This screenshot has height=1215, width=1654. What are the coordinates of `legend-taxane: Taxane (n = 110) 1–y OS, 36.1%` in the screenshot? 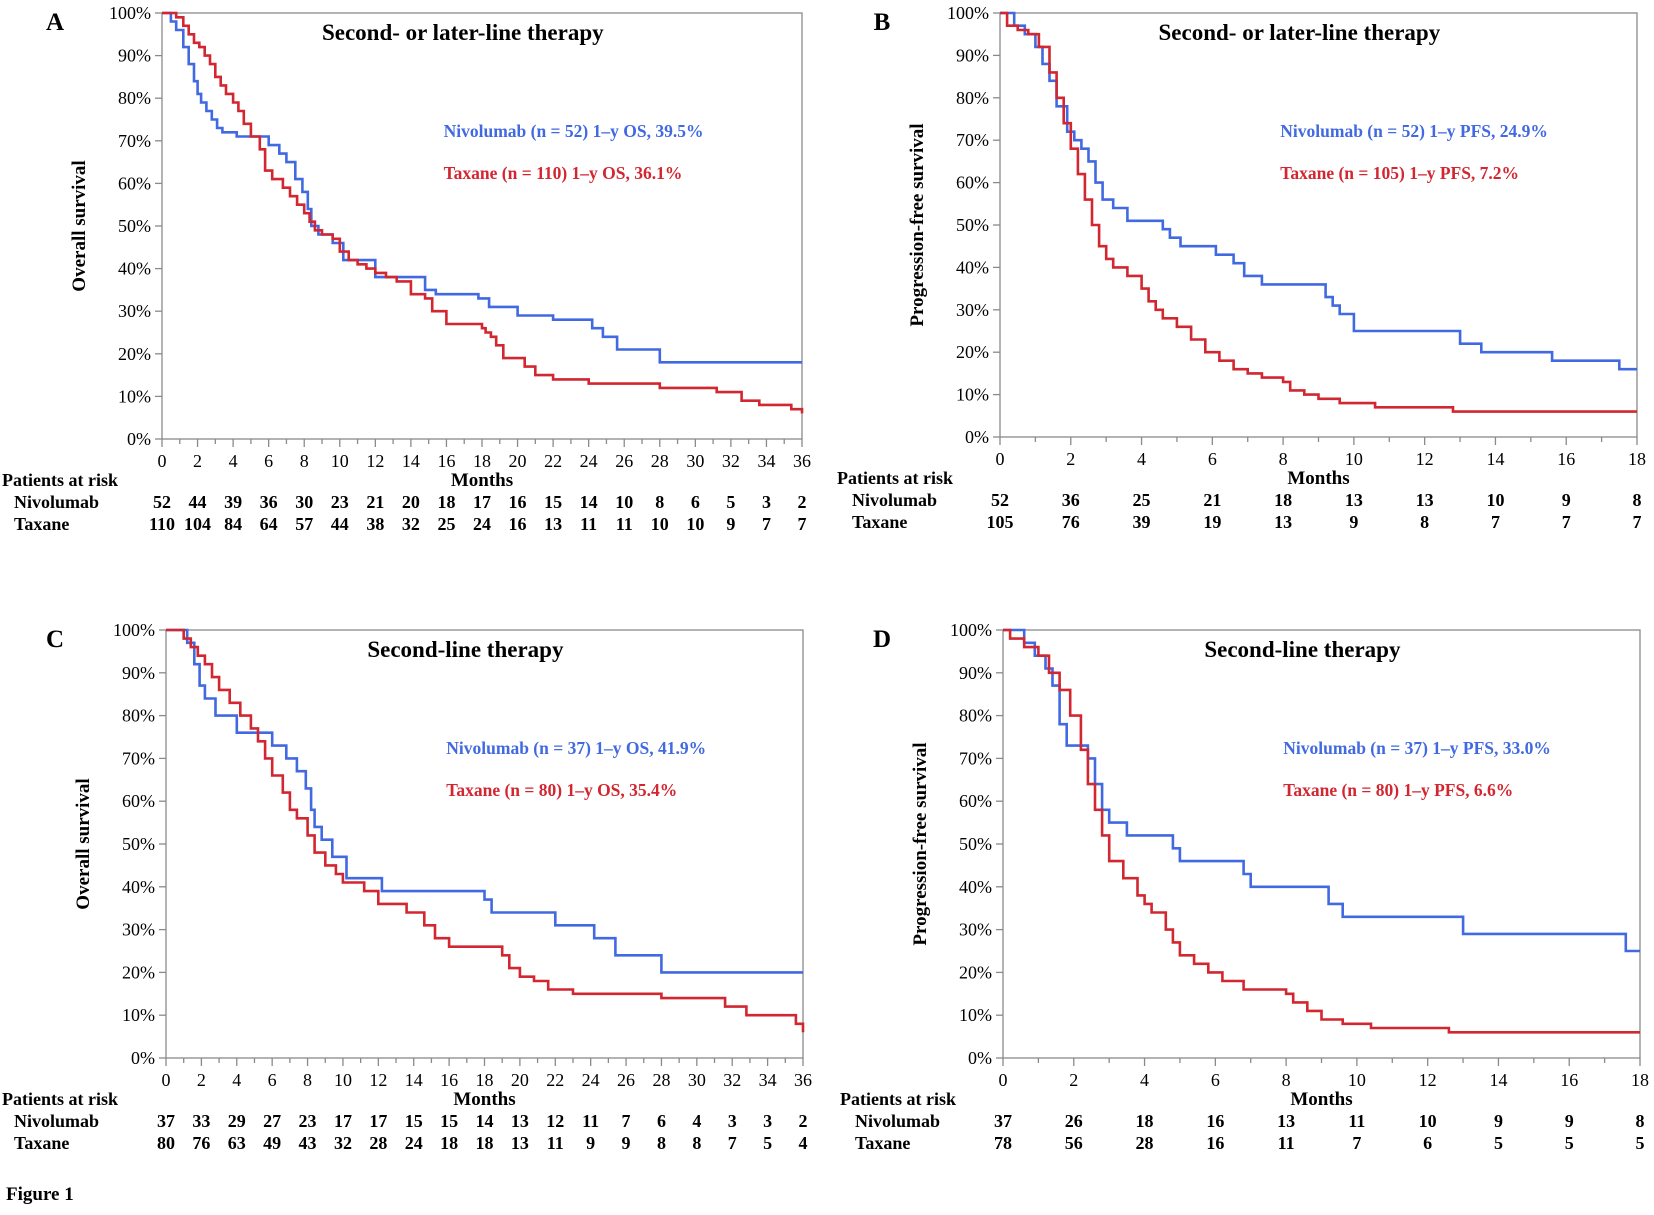 It's located at (563, 173).